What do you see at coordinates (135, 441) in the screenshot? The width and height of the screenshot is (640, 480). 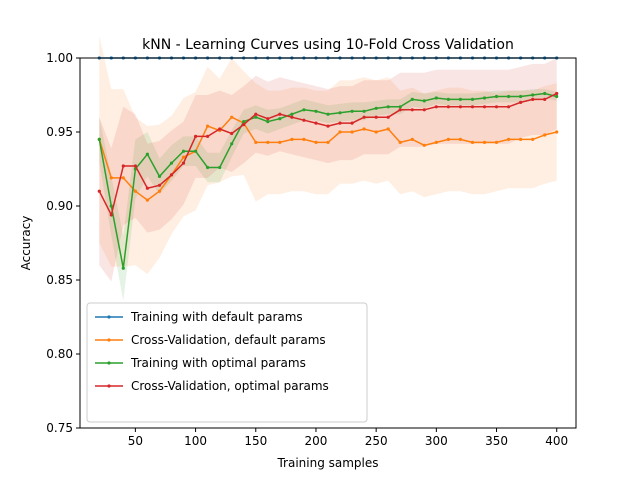 I see `x-tick-label: 50` at bounding box center [135, 441].